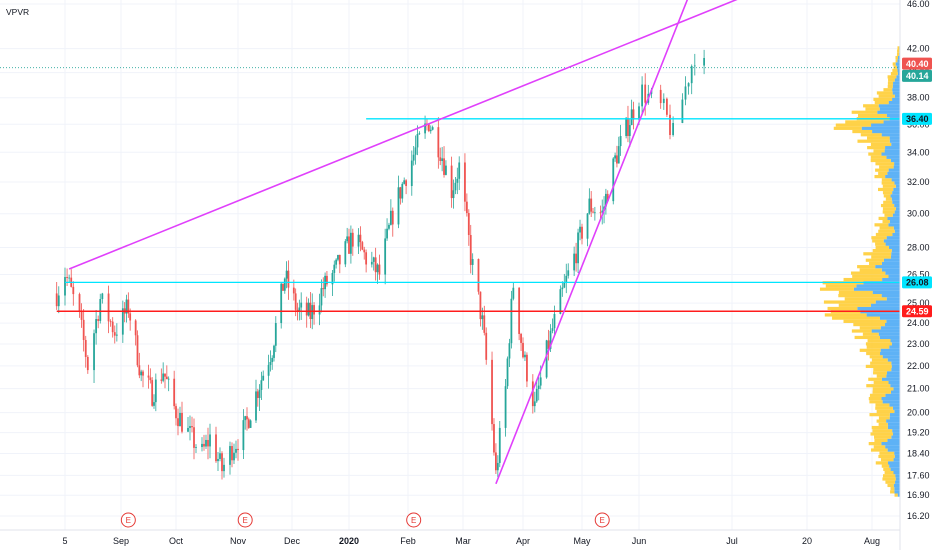 Image resolution: width=932 pixels, height=550 pixels. What do you see at coordinates (471, 541) in the screenshot?
I see `time-axis: 5 Sep Oct Nov Dec 2020 Feb Mar Apr May Jun Jul 20 Aug` at bounding box center [471, 541].